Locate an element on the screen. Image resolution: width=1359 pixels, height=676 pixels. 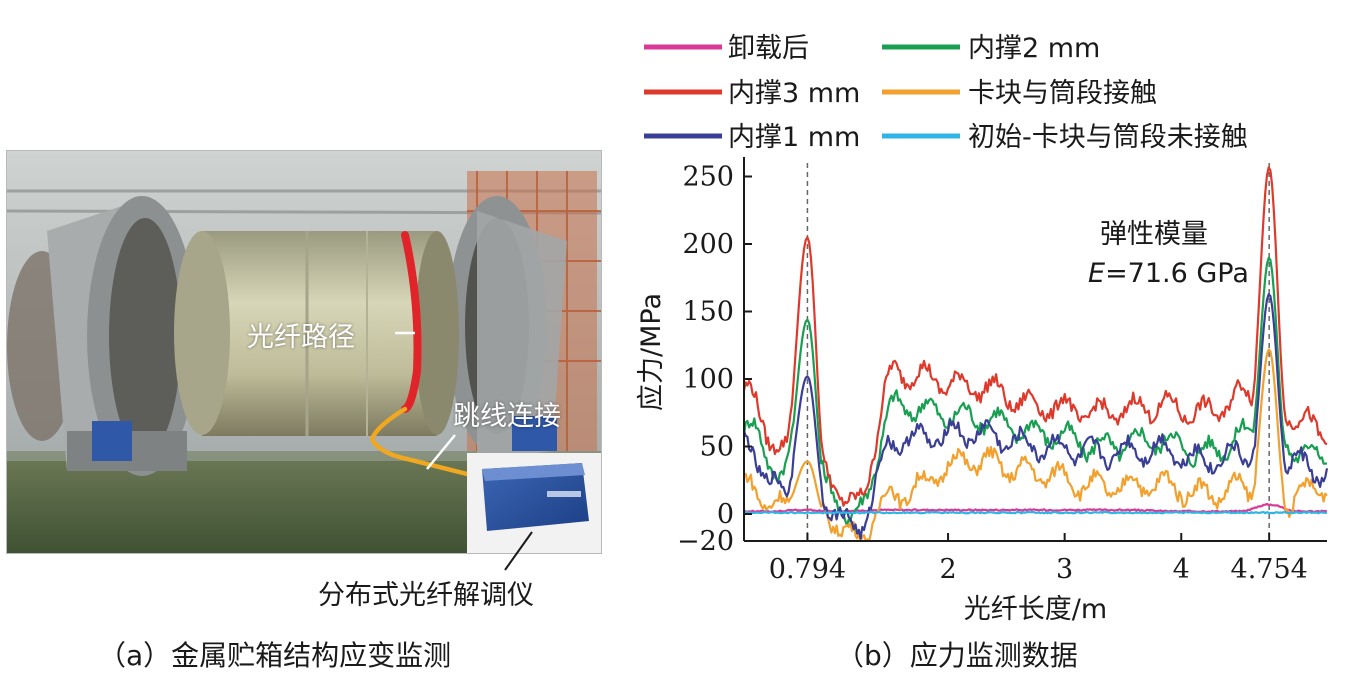
jumper-leader is located at coordinates (441, 452).